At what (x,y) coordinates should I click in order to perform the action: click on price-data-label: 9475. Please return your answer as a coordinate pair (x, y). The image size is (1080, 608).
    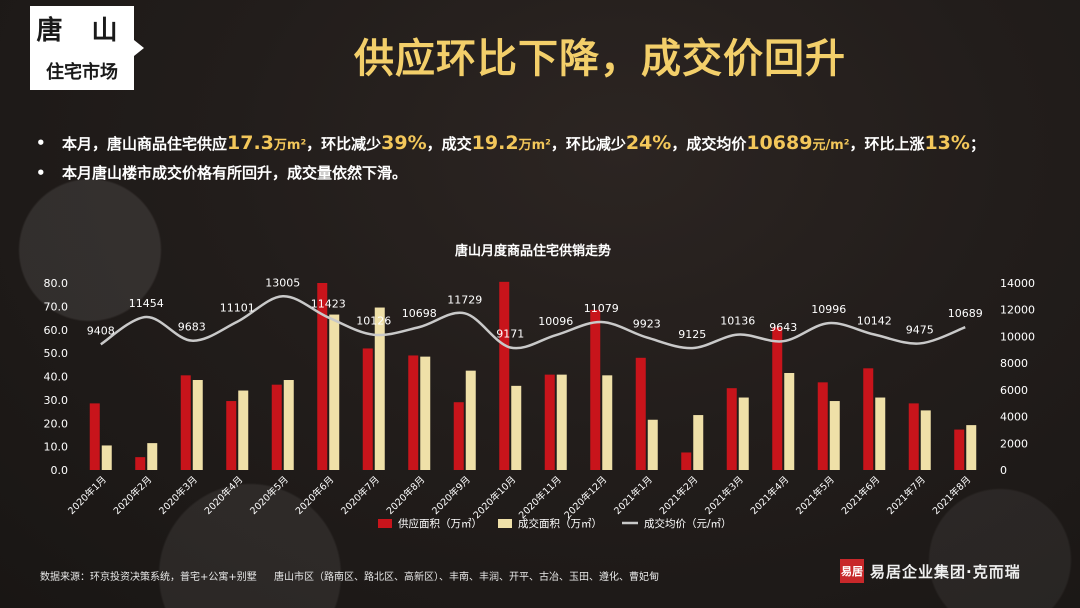
    Looking at the image, I should click on (920, 329).